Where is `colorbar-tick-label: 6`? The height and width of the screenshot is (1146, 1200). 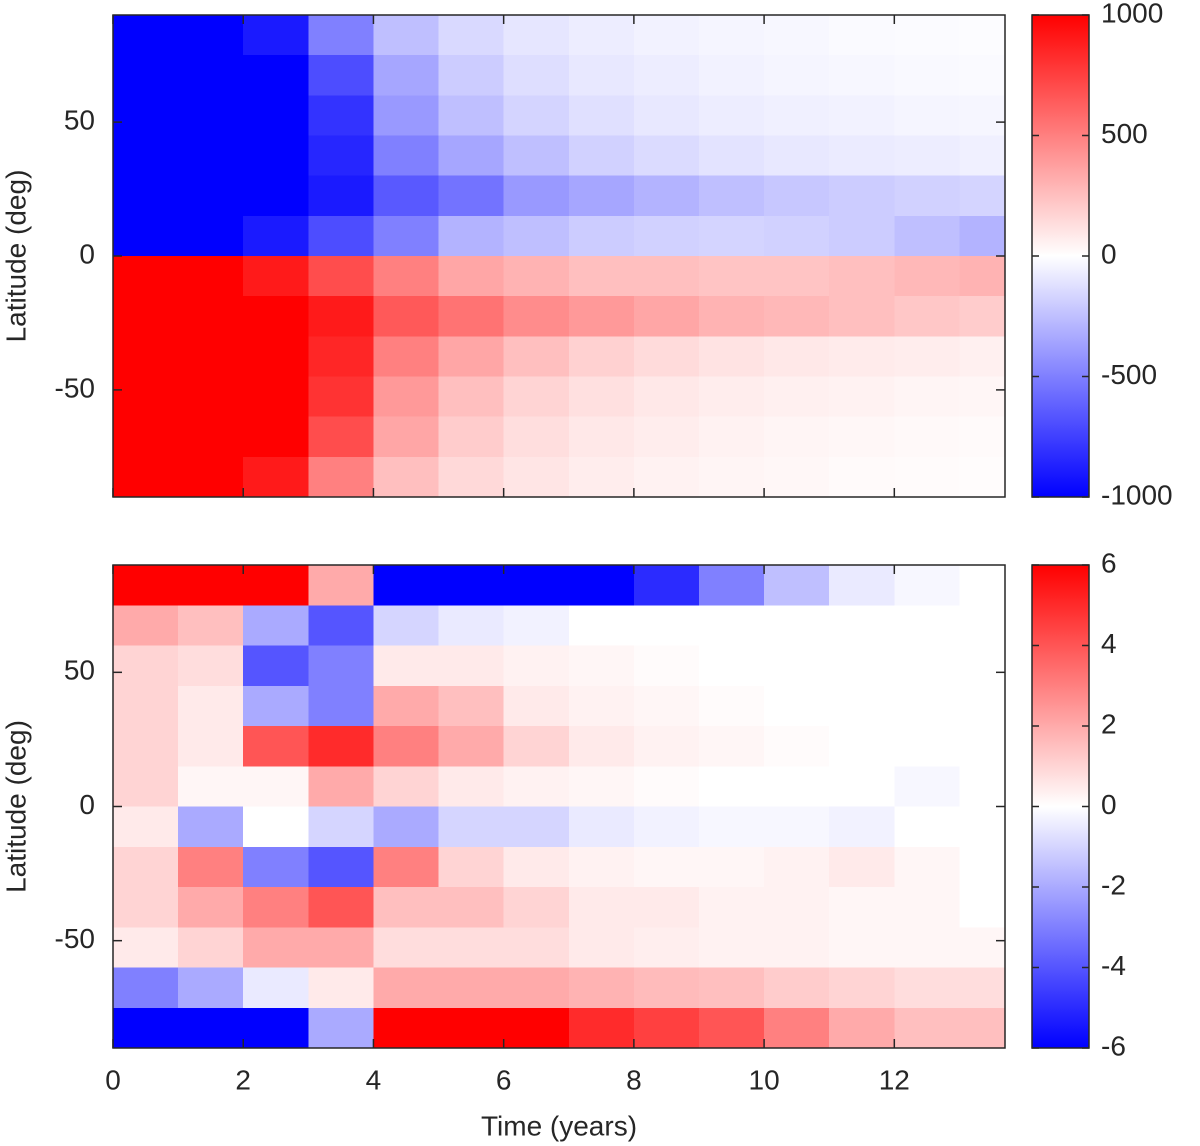 colorbar-tick-label: 6 is located at coordinates (1109, 562).